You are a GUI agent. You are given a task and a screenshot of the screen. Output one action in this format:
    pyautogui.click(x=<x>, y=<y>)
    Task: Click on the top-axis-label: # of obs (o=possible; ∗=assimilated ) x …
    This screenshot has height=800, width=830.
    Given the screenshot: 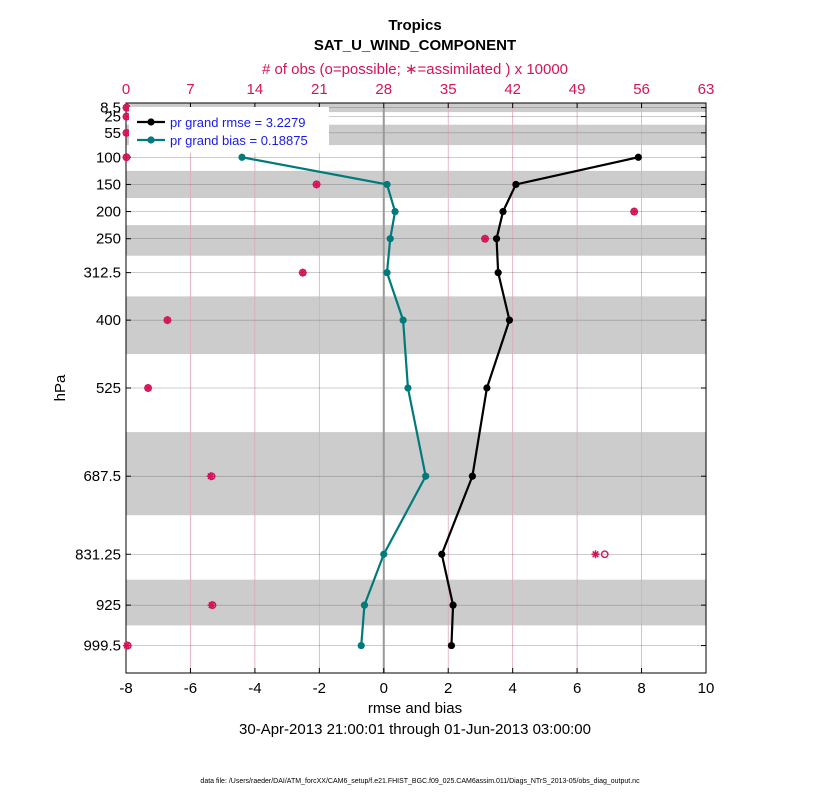 What is the action you would take?
    pyautogui.click(x=415, y=69)
    